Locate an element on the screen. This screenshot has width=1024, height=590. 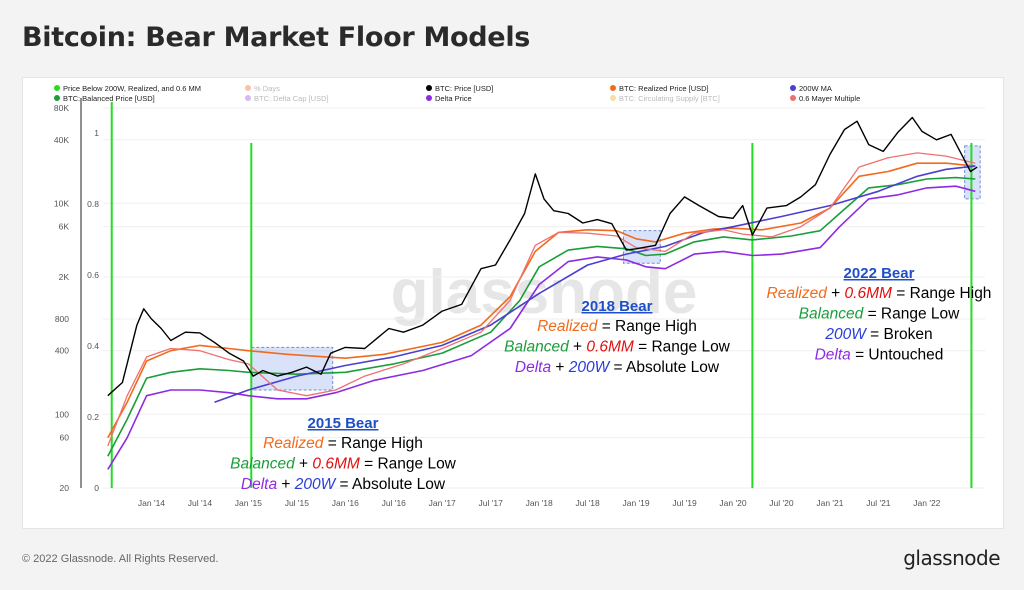
y-tick-label-left: 40K is located at coordinates (61, 140).